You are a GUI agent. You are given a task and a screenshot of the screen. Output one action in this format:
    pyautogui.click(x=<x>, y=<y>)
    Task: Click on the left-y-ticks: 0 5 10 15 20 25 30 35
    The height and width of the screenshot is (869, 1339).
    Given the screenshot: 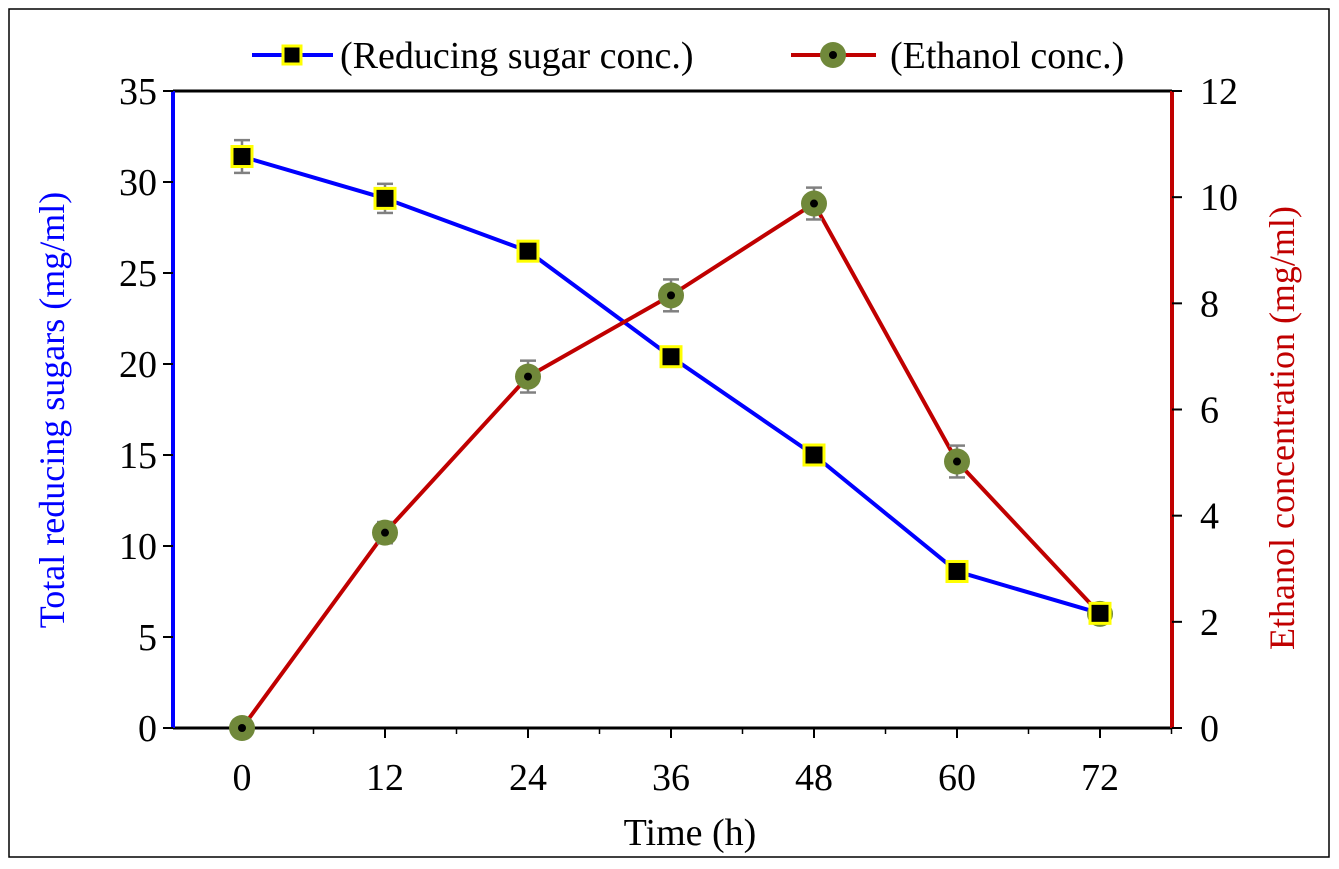 What is the action you would take?
    pyautogui.click(x=146, y=410)
    